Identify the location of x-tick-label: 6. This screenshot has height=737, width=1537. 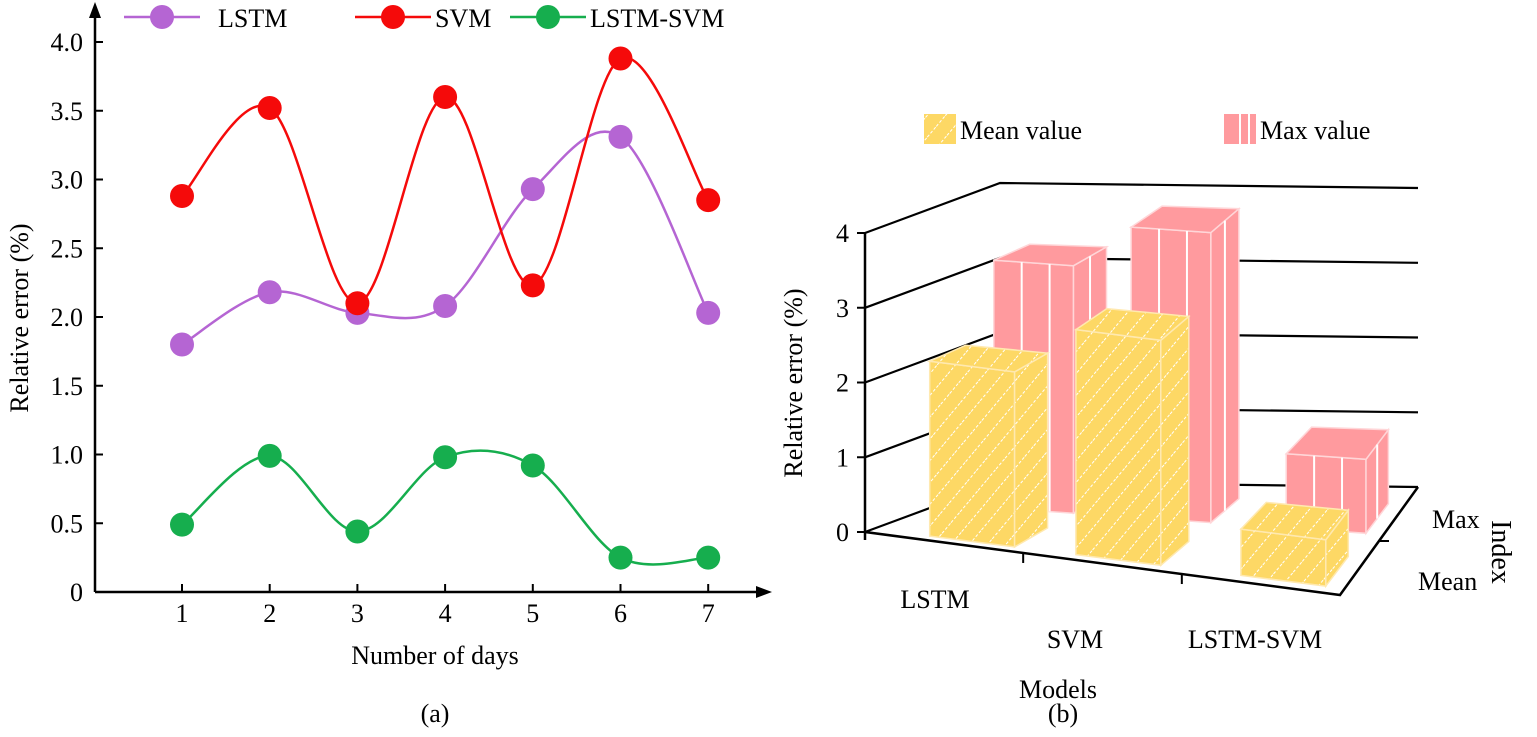
(620, 613).